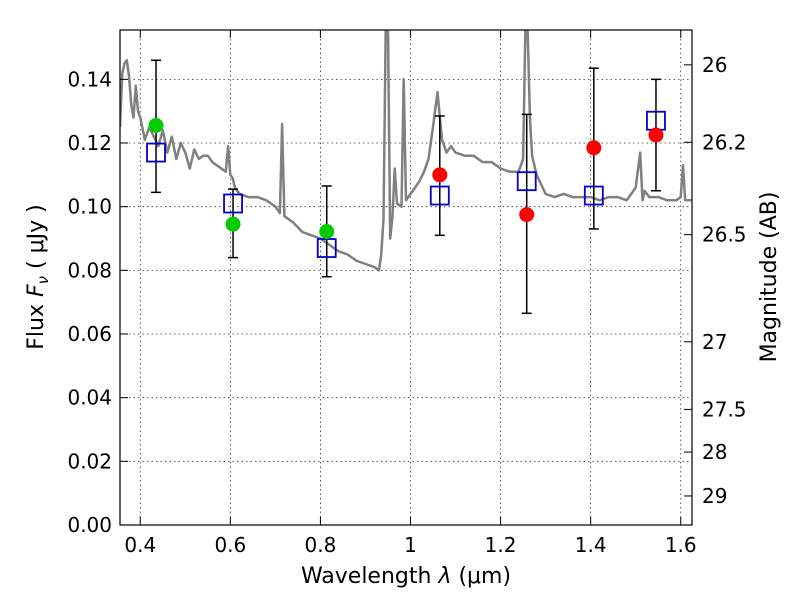  I want to click on y2-tick-label: 27.5, so click(724, 409).